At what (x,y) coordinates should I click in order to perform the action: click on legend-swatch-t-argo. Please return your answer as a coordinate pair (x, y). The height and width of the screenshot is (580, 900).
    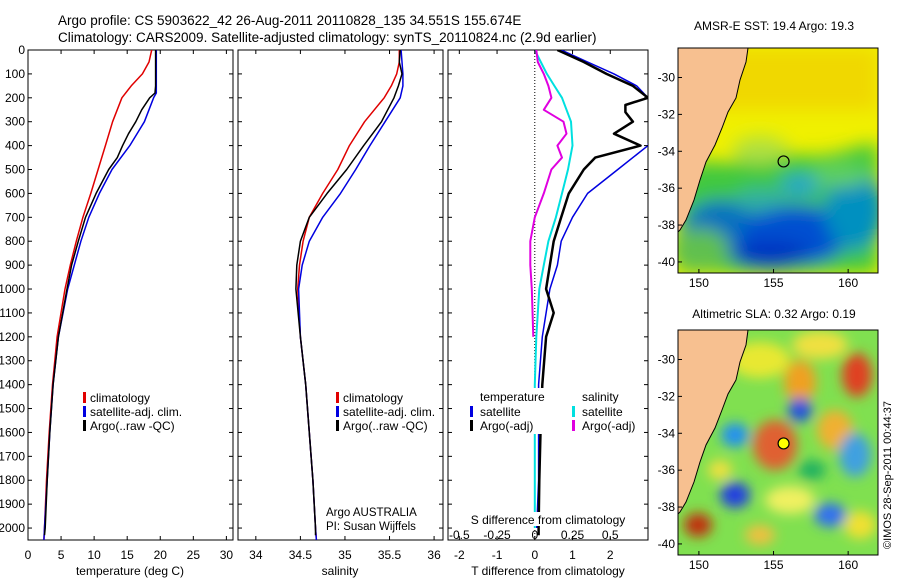
    Looking at the image, I should click on (471, 425).